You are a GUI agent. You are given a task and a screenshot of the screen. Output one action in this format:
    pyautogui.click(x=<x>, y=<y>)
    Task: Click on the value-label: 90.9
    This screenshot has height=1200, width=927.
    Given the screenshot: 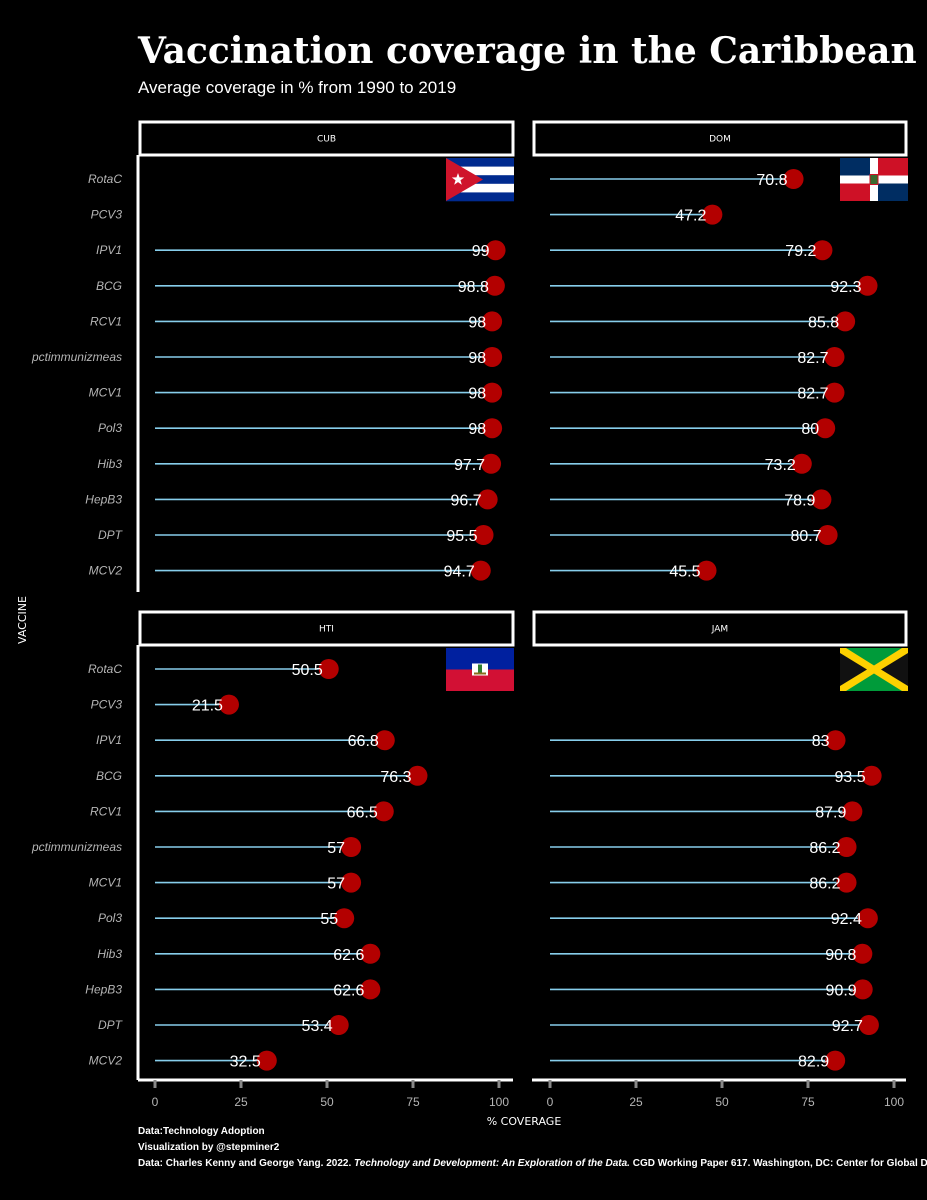 What is the action you would take?
    pyautogui.click(x=841, y=990)
    